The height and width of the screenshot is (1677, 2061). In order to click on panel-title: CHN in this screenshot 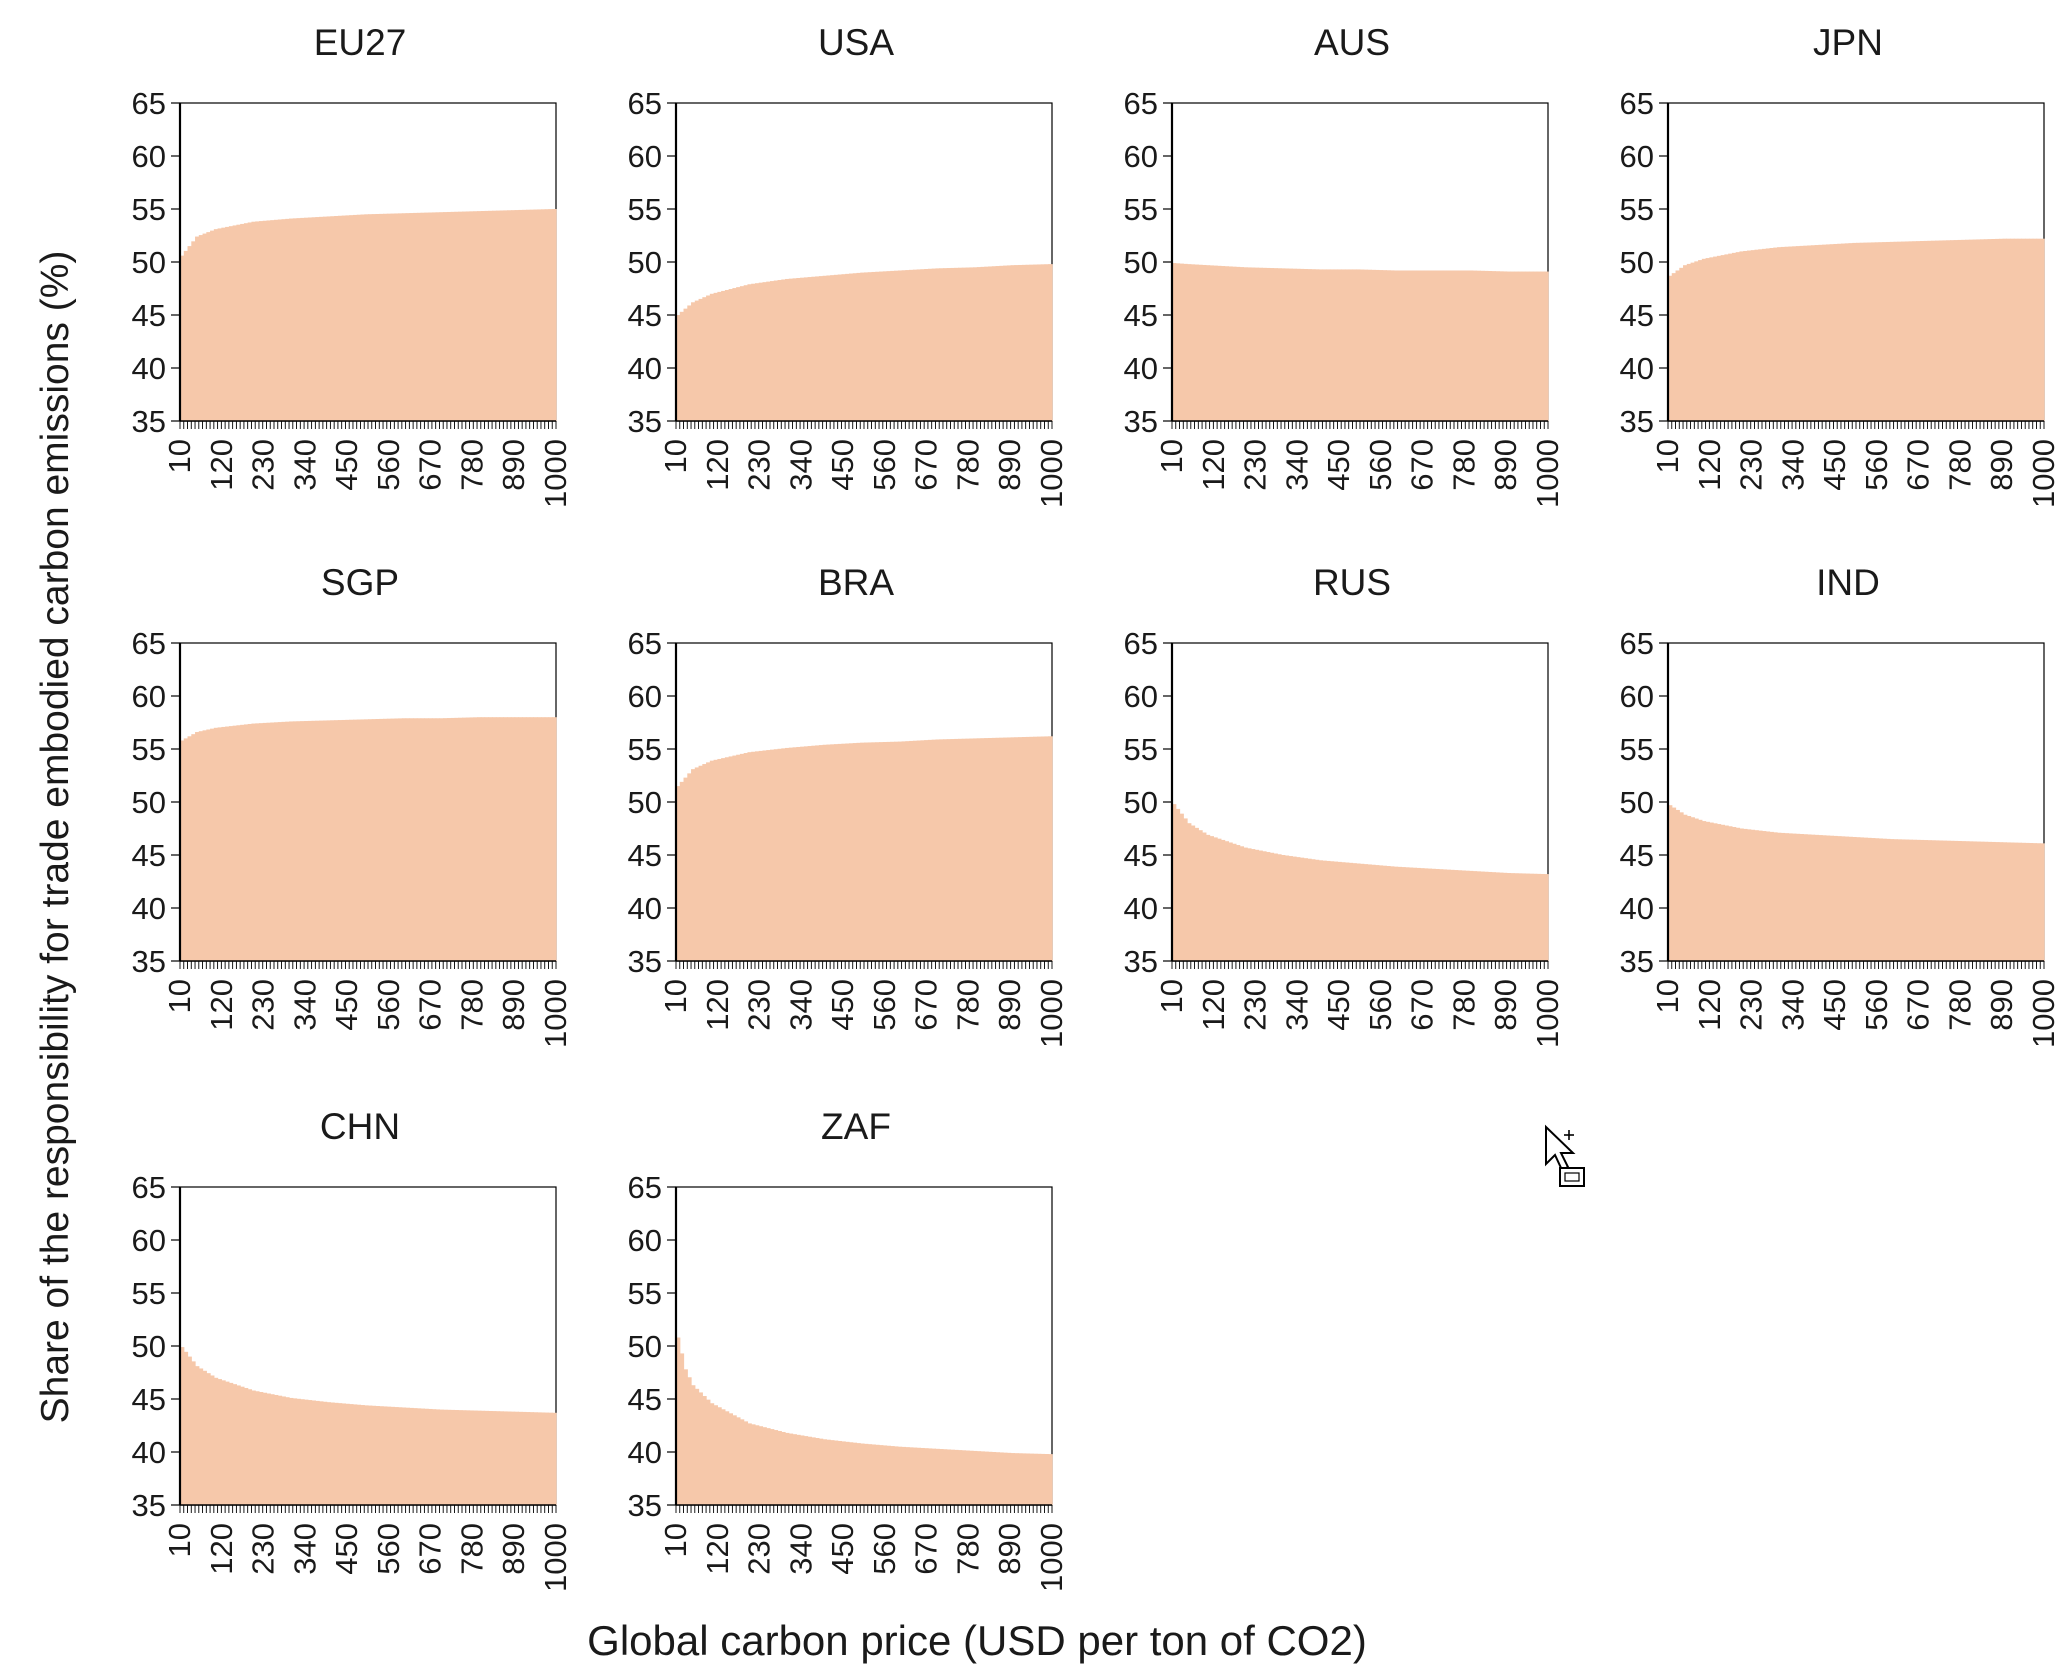, I will do `click(360, 1126)`.